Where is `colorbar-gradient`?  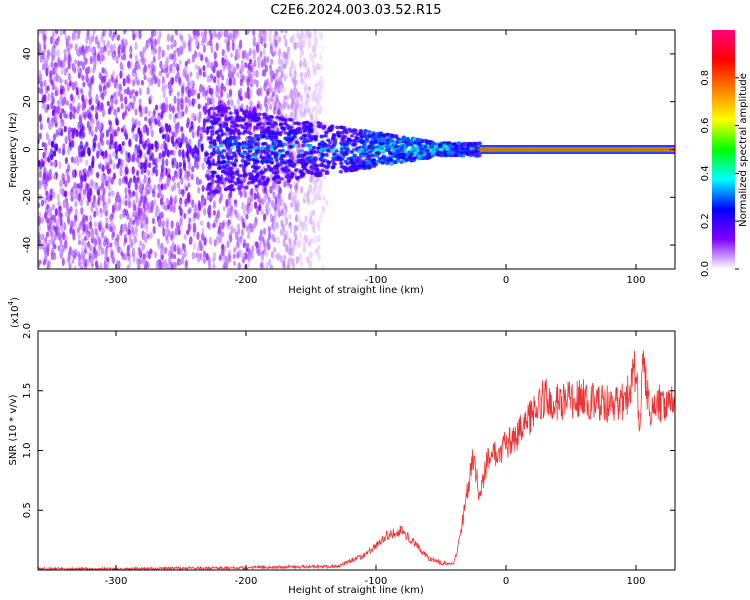
colorbar-gradient is located at coordinates (723, 149).